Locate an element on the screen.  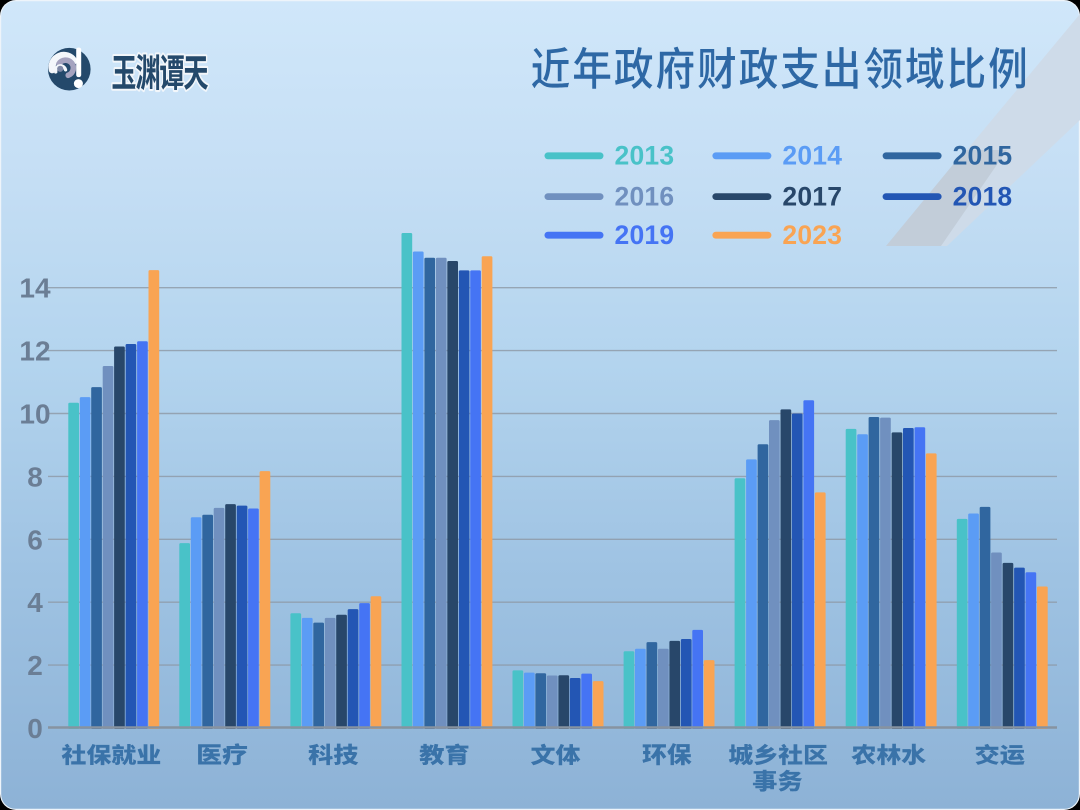
svg-text: 6 is located at coordinates (35, 539).